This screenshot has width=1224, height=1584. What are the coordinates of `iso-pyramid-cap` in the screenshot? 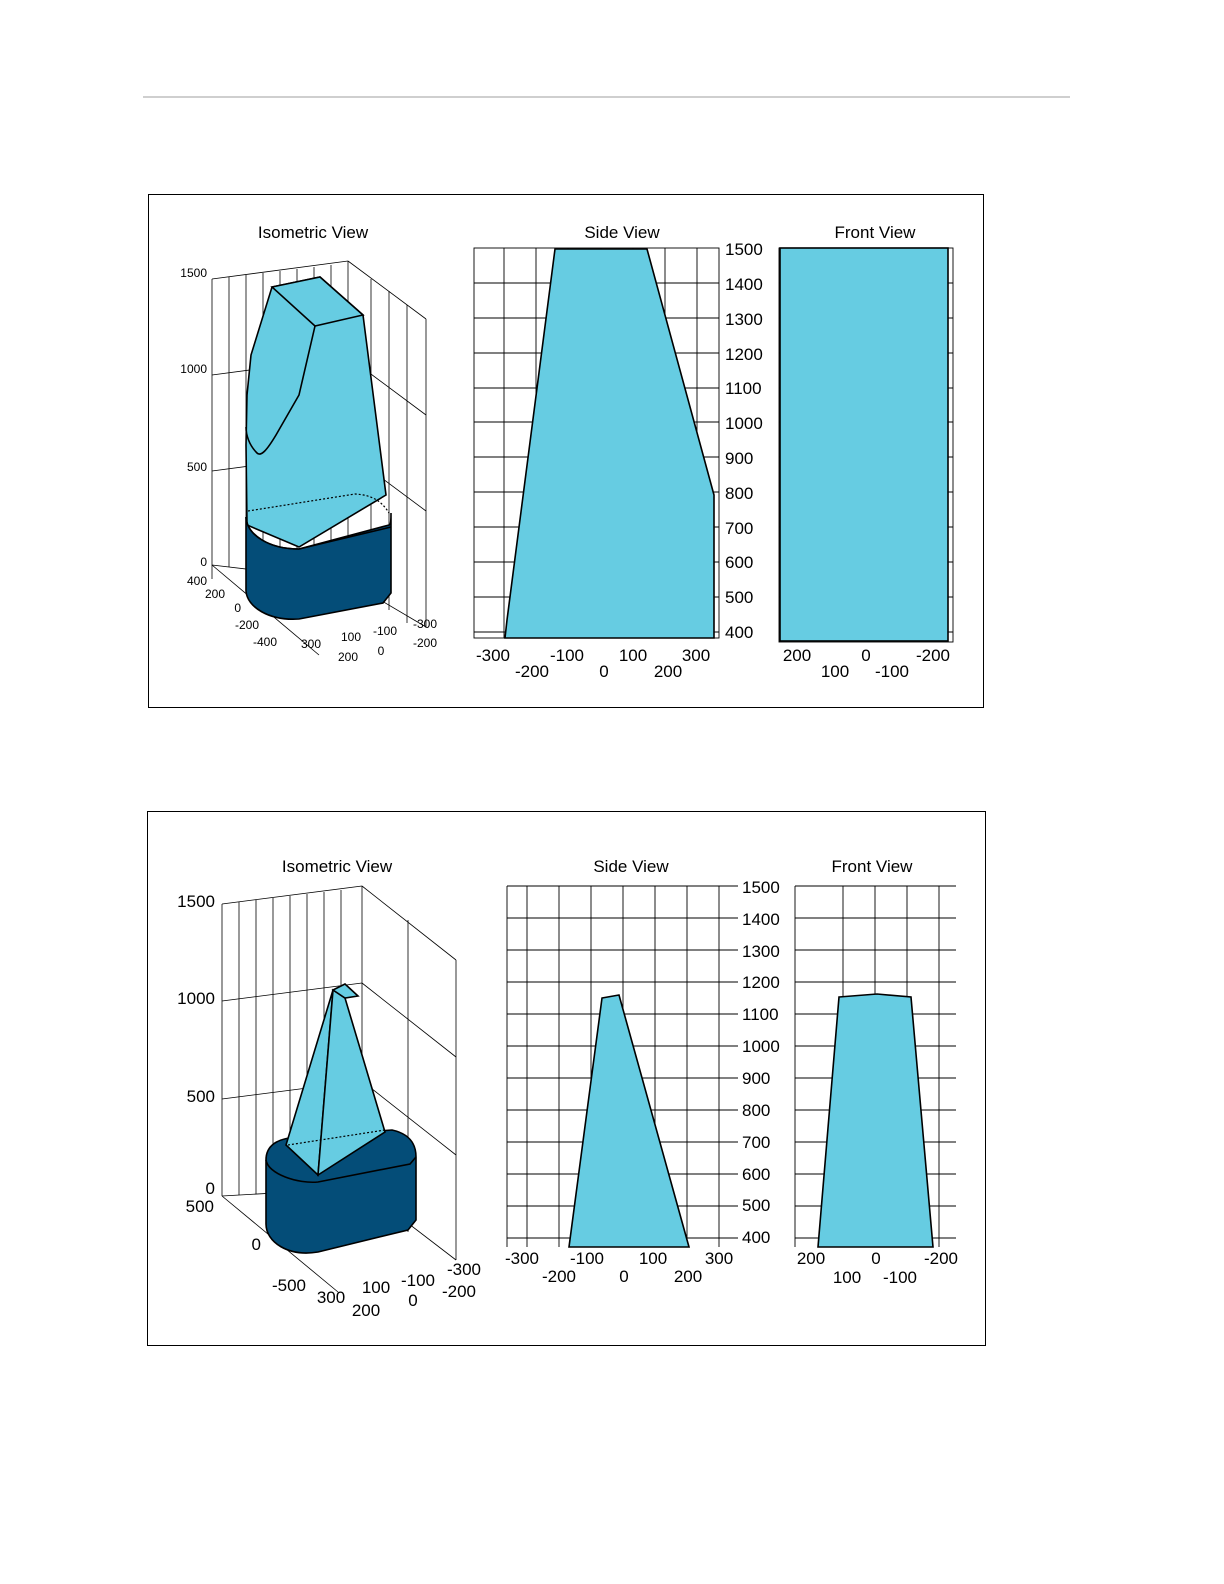 It's located at (345, 991).